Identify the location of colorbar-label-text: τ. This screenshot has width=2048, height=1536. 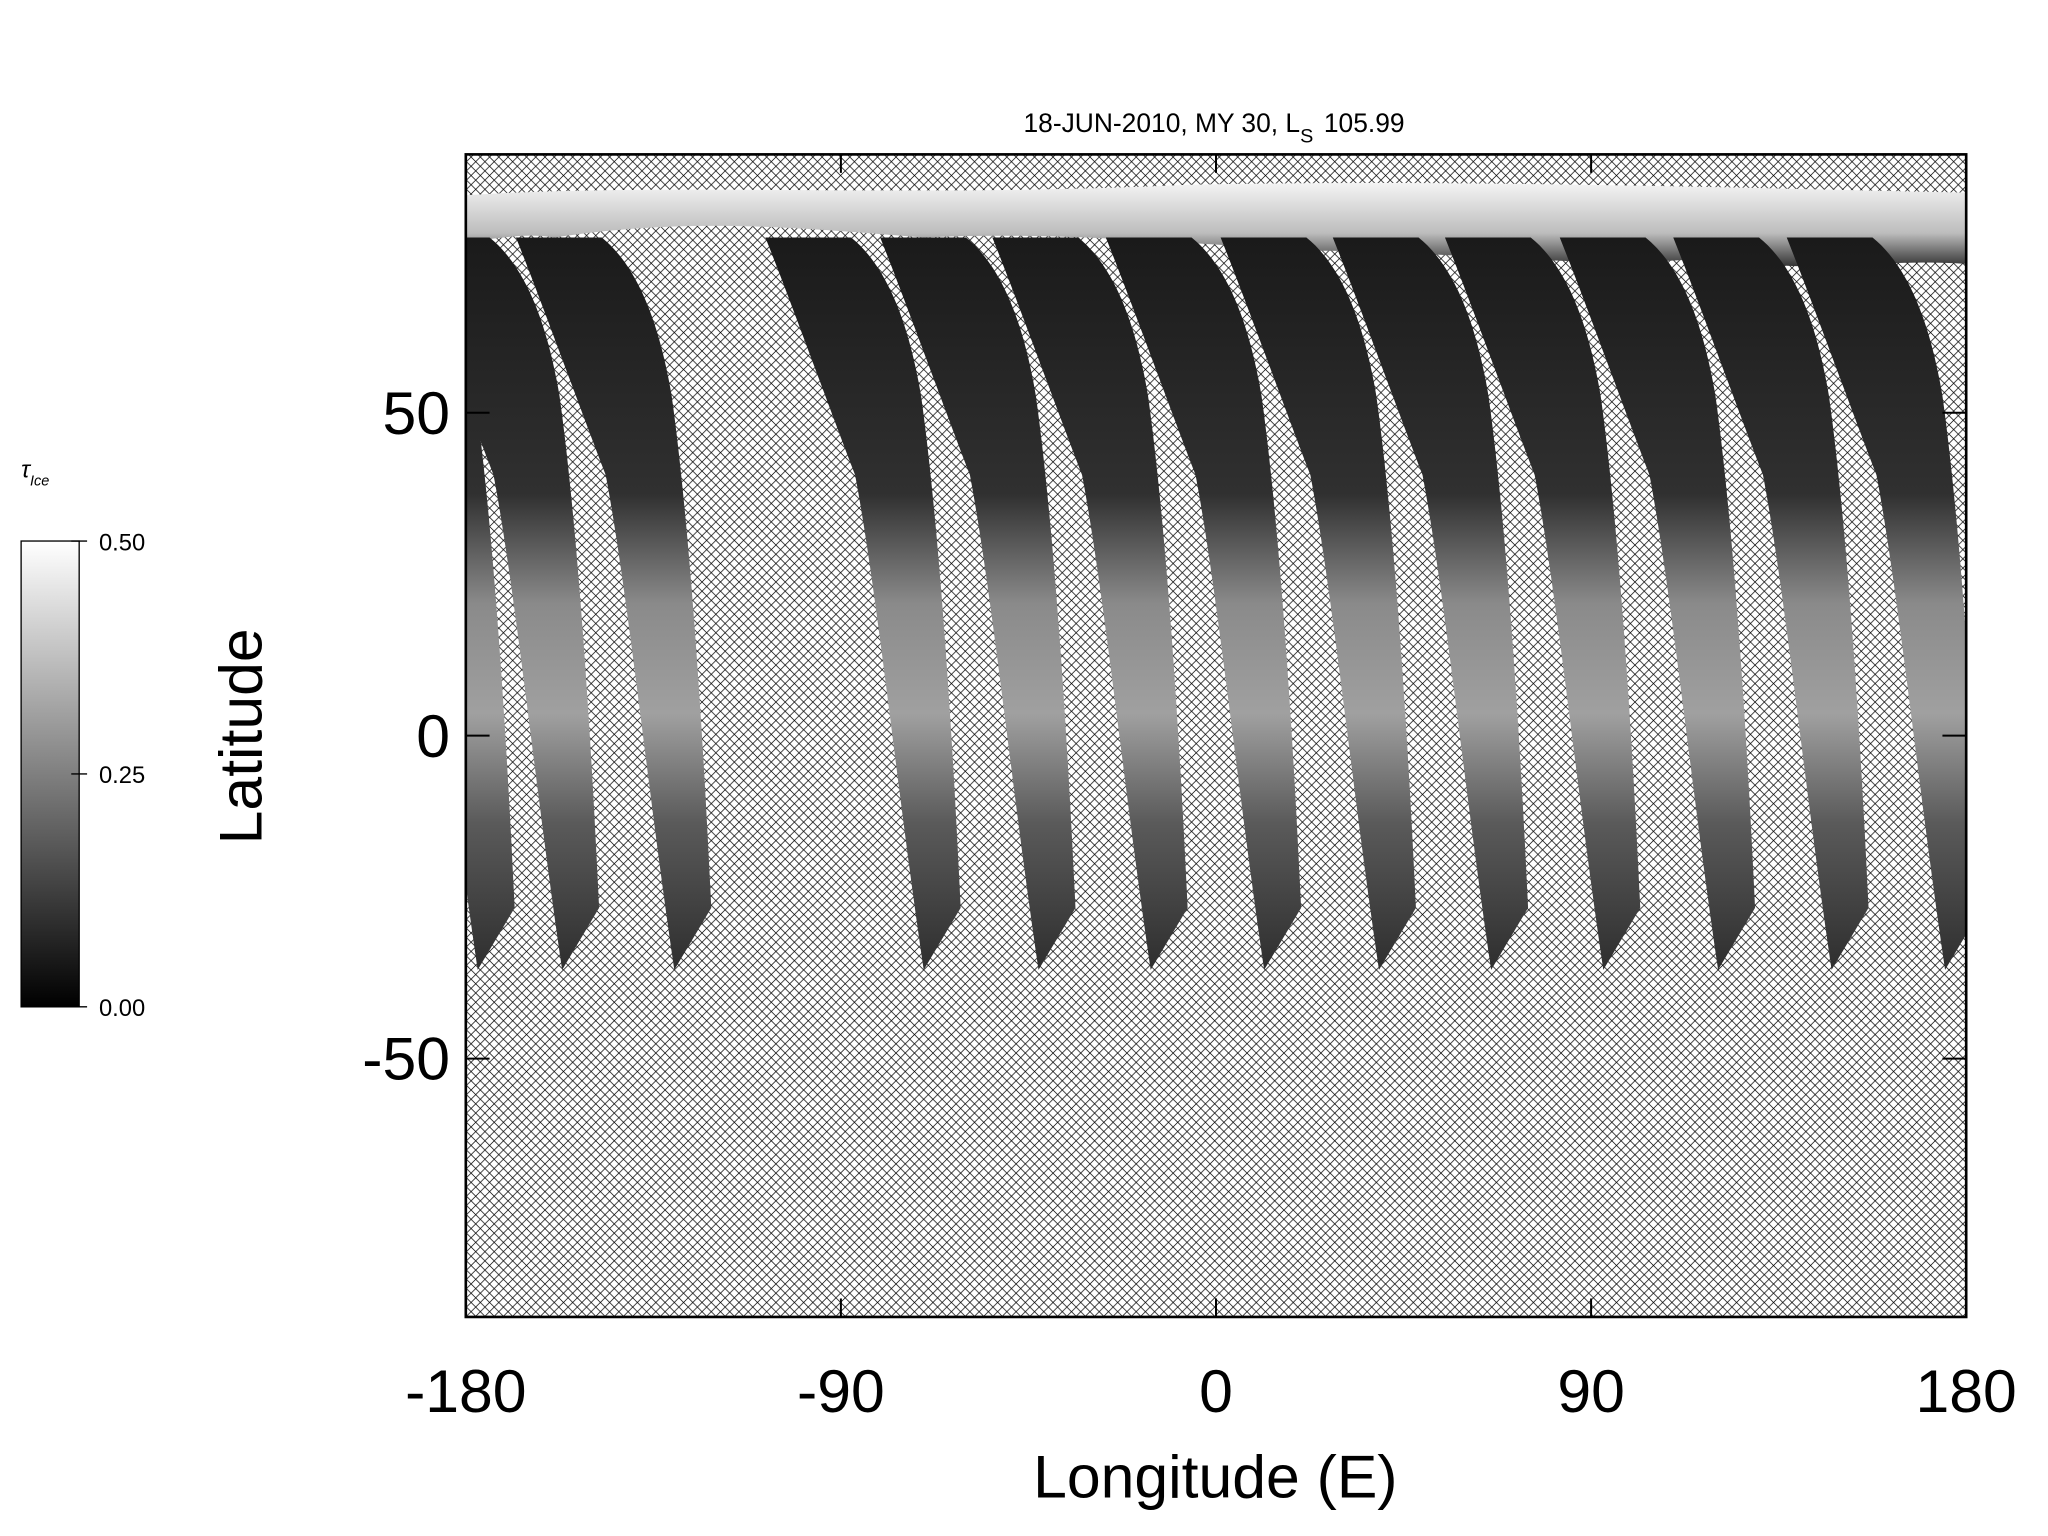
(26, 470).